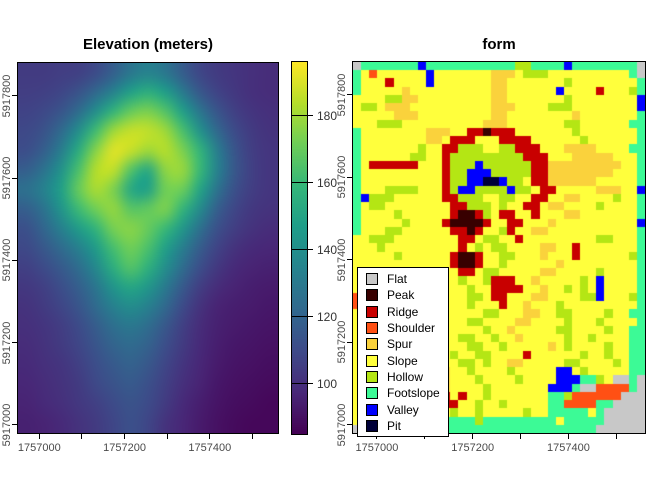 This screenshot has height=480, width=672. Describe the element at coordinates (372, 376) in the screenshot. I see `legend-swatch-hollow` at that location.